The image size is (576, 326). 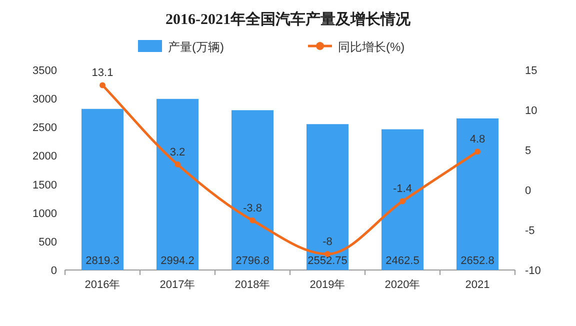 I want to click on data-label: 13.1, so click(x=103, y=73).